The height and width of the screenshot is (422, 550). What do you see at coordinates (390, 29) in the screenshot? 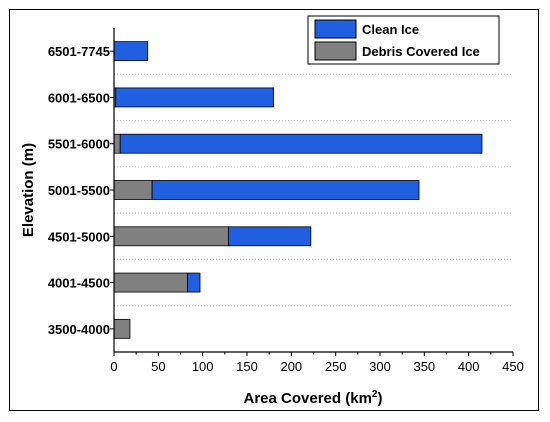
I see `legend-label-clean-ice: Clean Ice` at bounding box center [390, 29].